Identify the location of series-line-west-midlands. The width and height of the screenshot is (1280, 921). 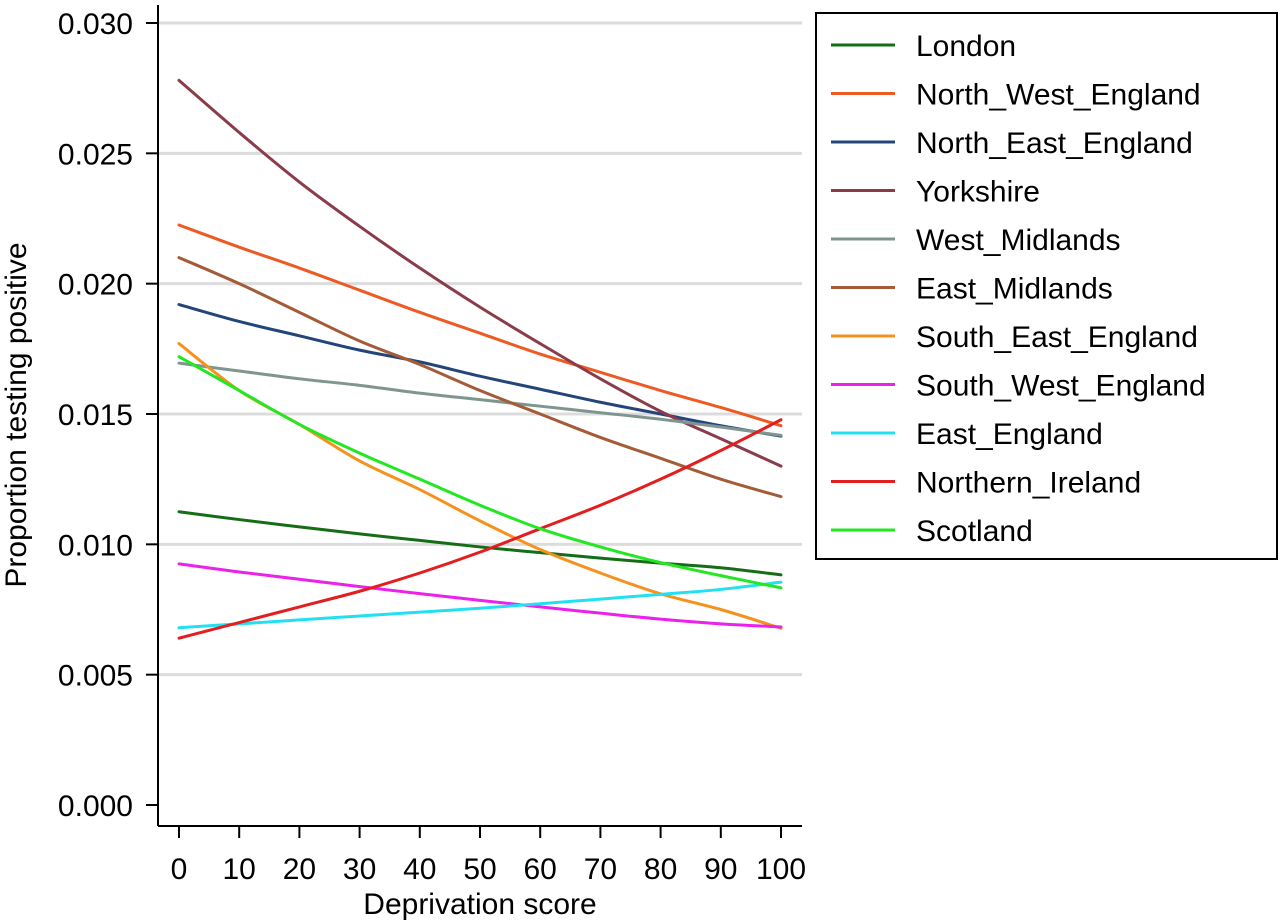
(480, 399).